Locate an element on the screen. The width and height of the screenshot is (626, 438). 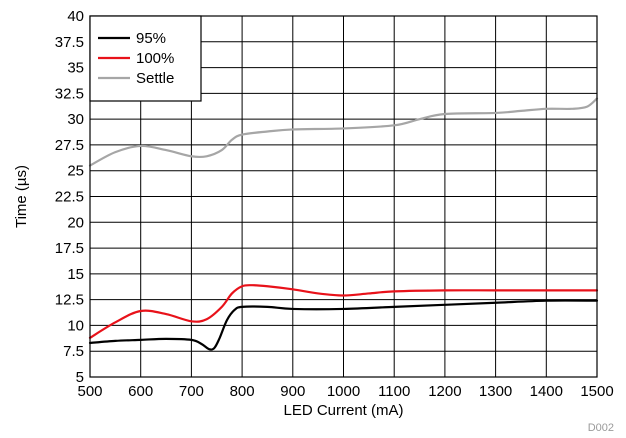
x-tick-label: 1000 is located at coordinates (343, 391).